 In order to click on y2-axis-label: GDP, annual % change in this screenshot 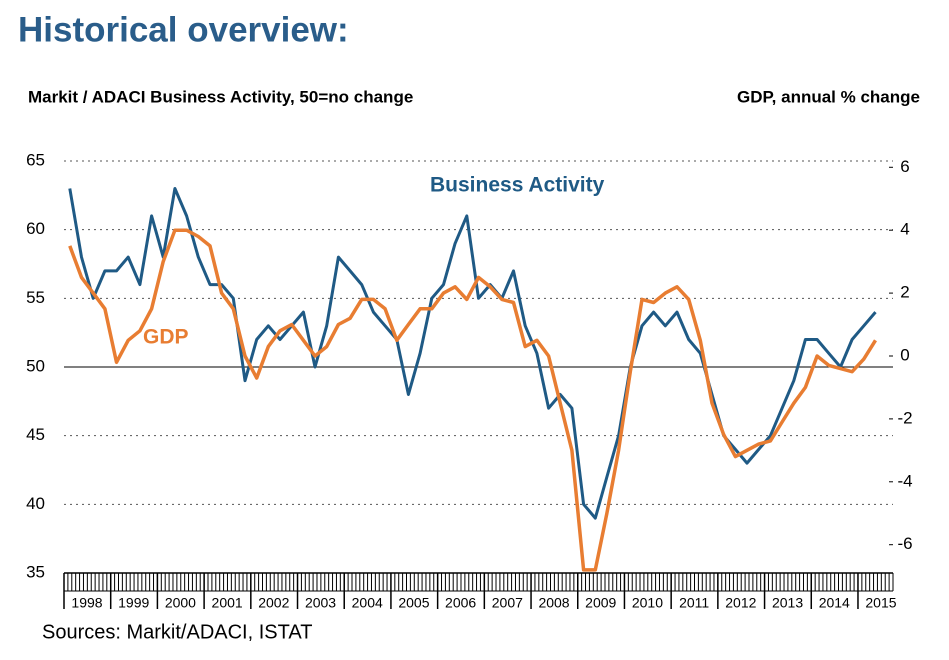, I will do `click(828, 96)`.